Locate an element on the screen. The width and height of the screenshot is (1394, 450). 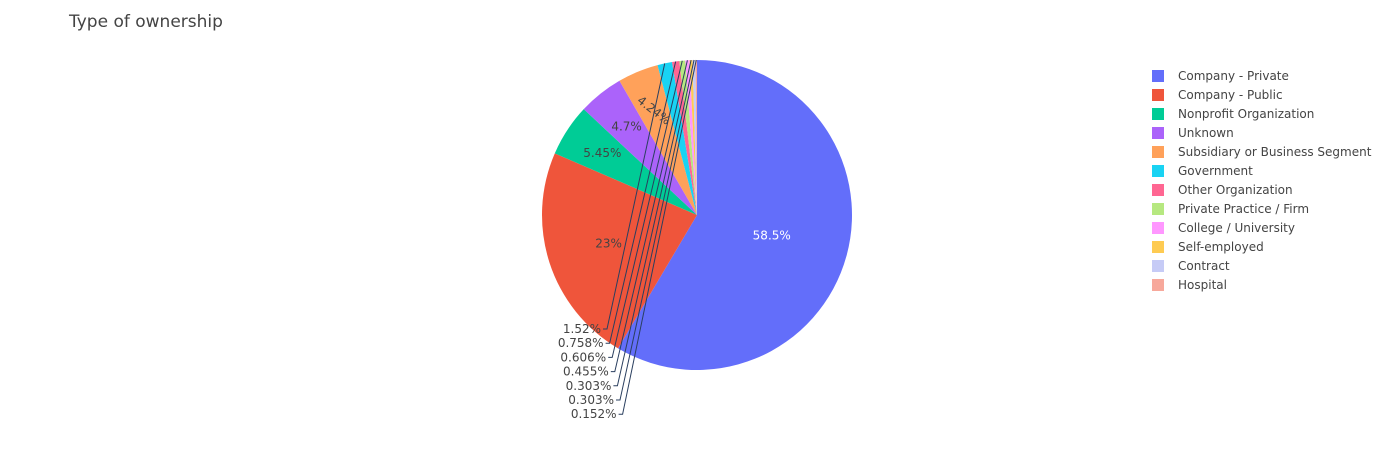
legend-item-nonprofit-organization: Nonprofit Organization is located at coordinates (1261, 113).